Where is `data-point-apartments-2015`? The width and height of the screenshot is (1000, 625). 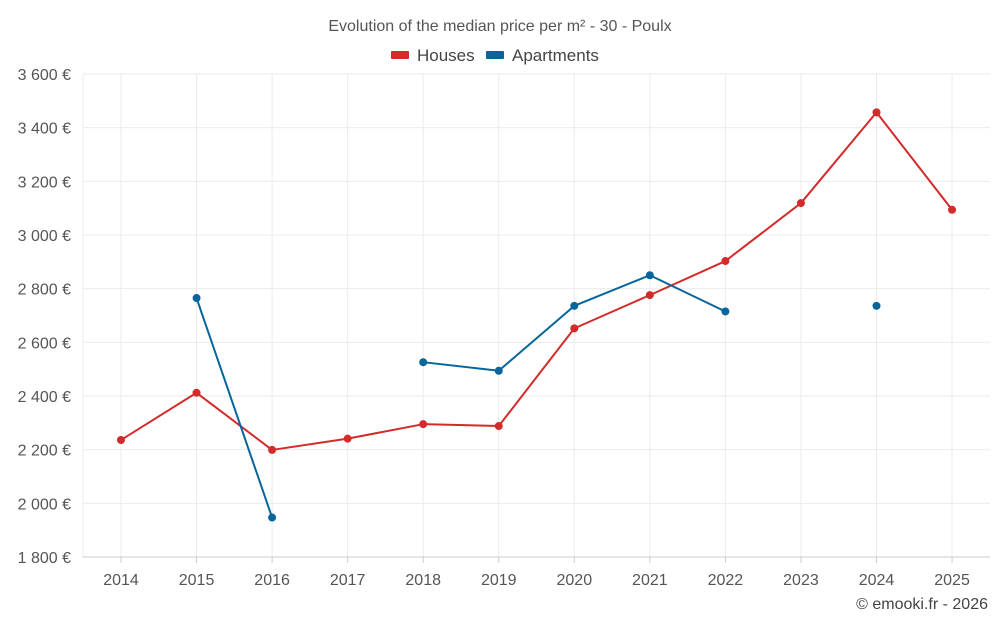
data-point-apartments-2015 is located at coordinates (196, 298).